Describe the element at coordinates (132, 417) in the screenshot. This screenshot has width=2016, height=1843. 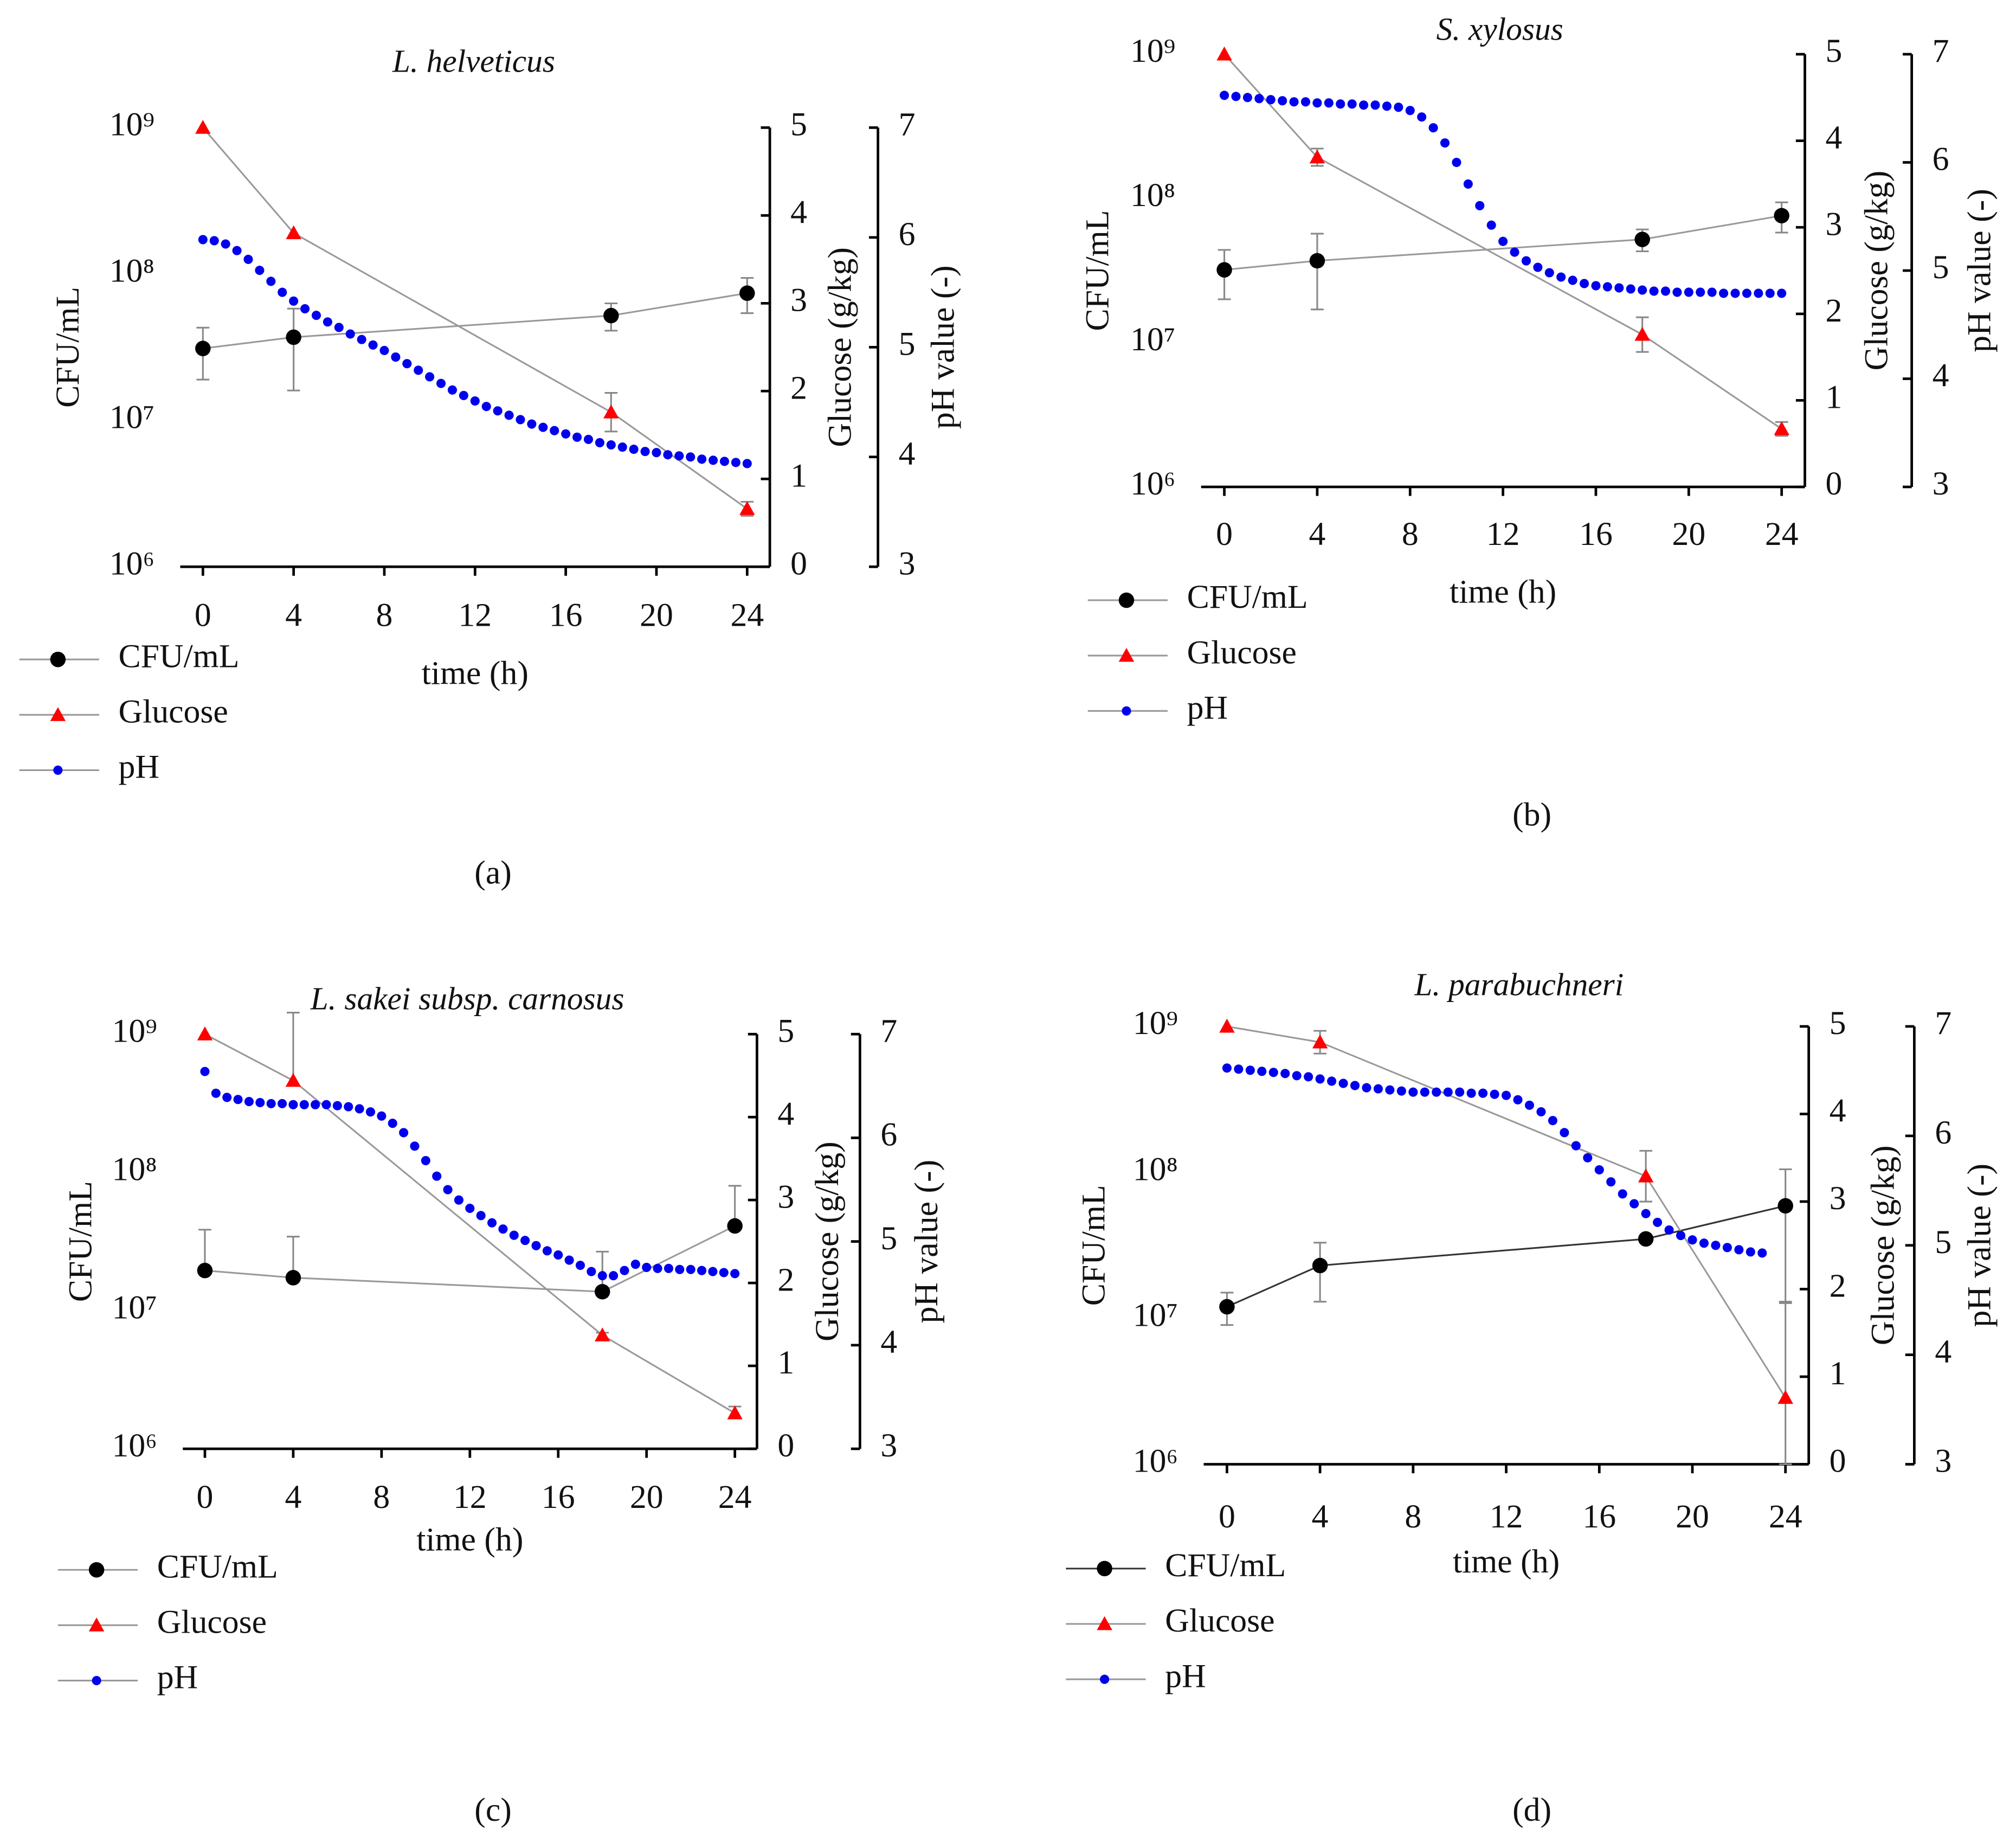
I see `y-tick-label: 10⁷` at that location.